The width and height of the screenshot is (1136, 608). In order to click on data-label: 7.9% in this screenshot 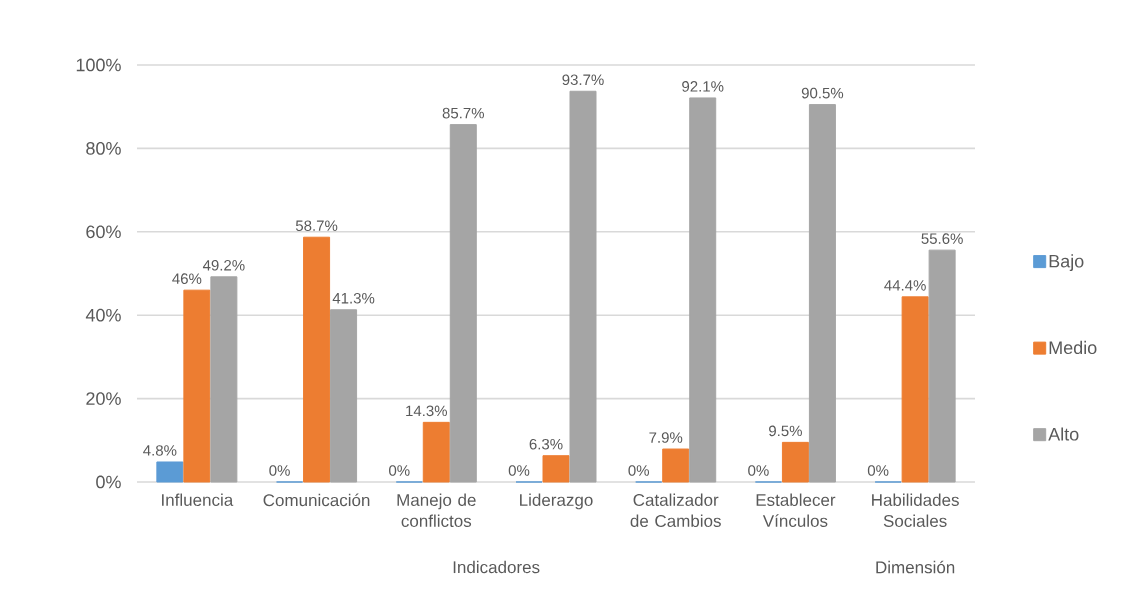, I will do `click(666, 437)`.